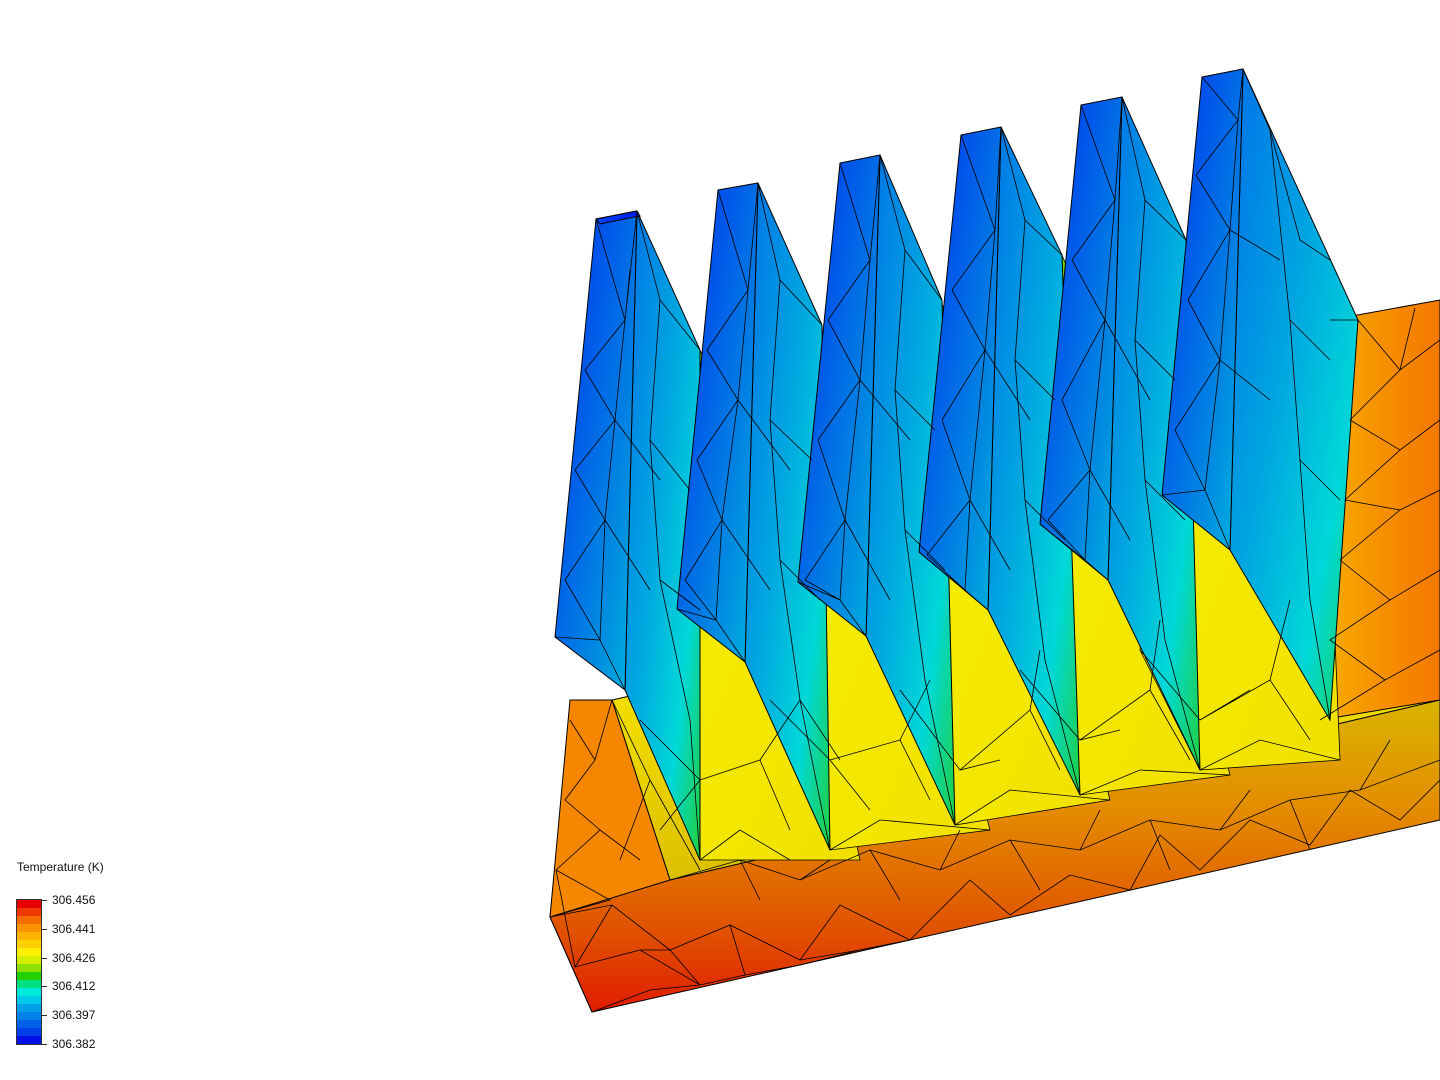 The image size is (1440, 1080). Describe the element at coordinates (74, 957) in the screenshot. I see `legend-tick-label: 306.426` at that location.